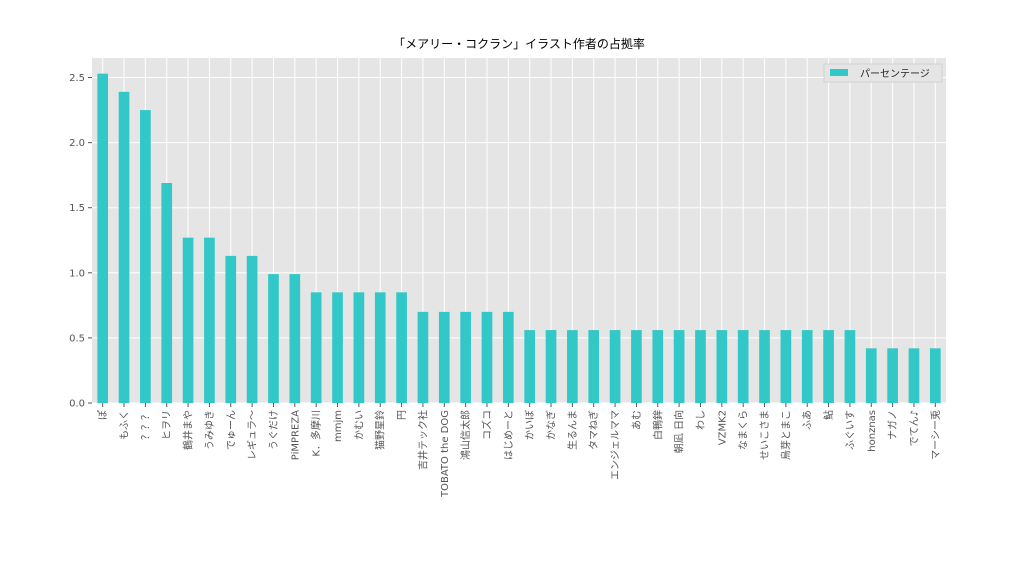  I want to click on x-tick-label: 鴻山信太郎, so click(465, 435).